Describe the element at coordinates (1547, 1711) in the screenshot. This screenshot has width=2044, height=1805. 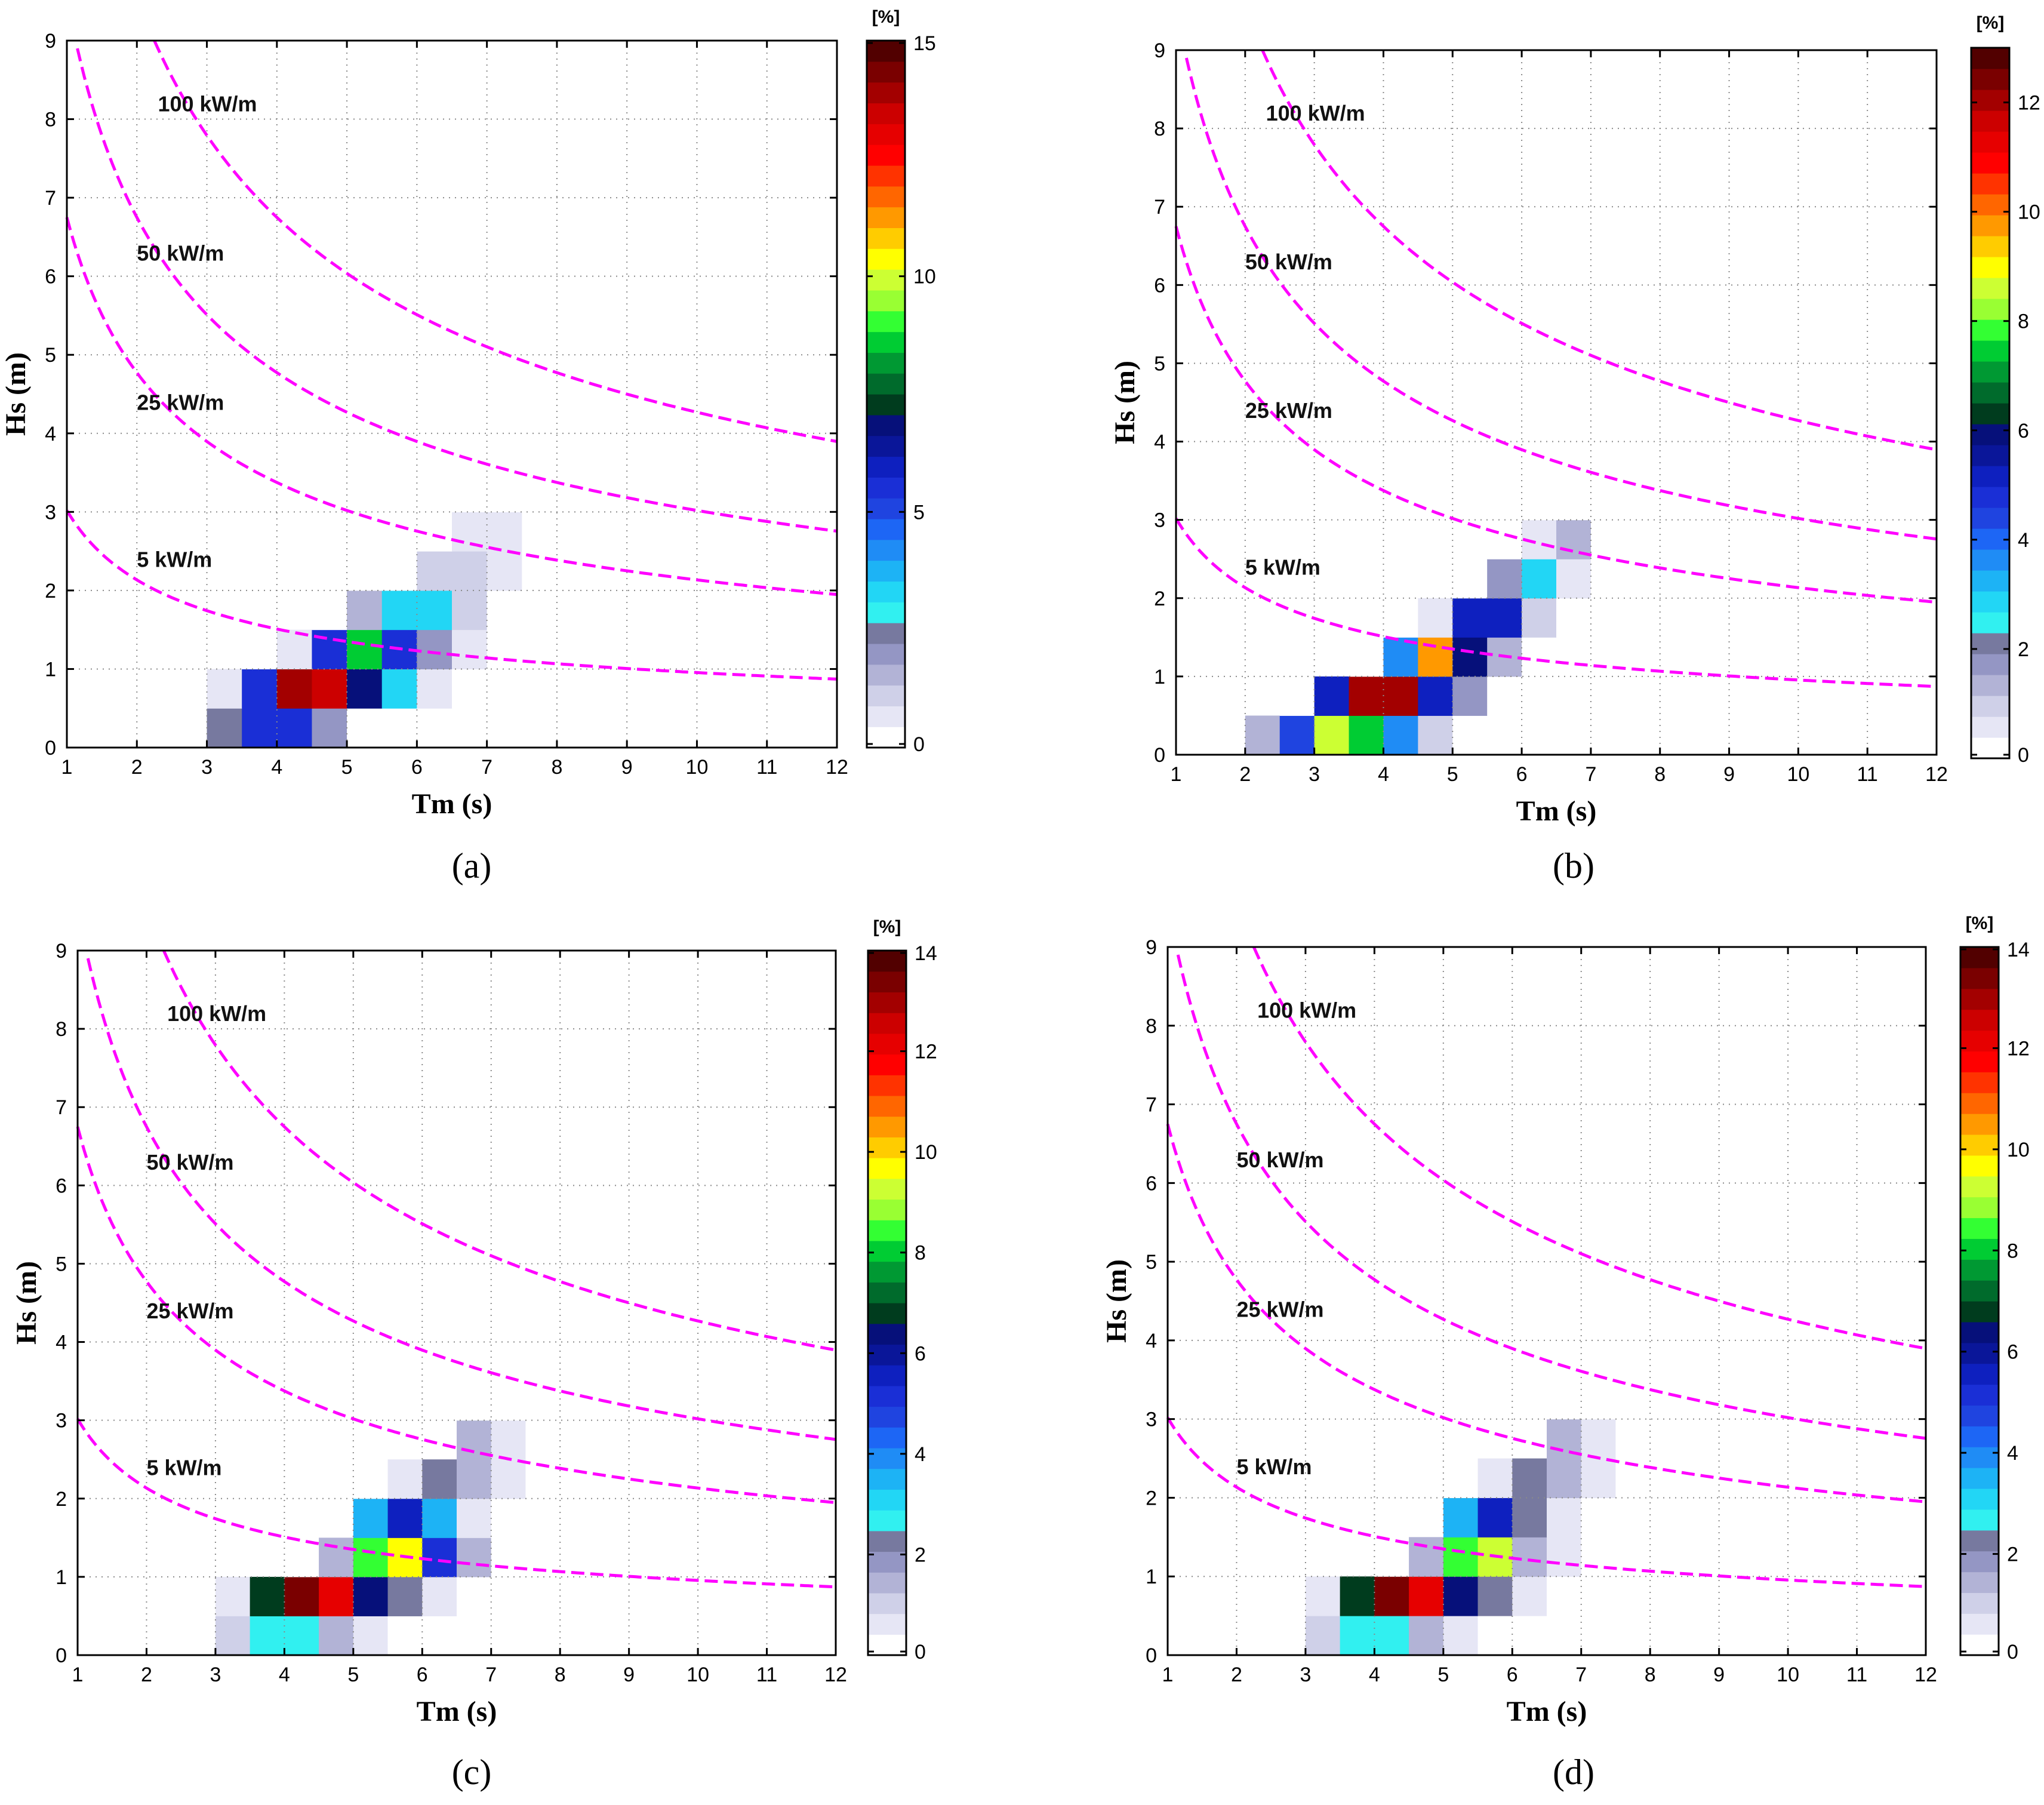
I see `x-axis-label: Tm (s)` at that location.